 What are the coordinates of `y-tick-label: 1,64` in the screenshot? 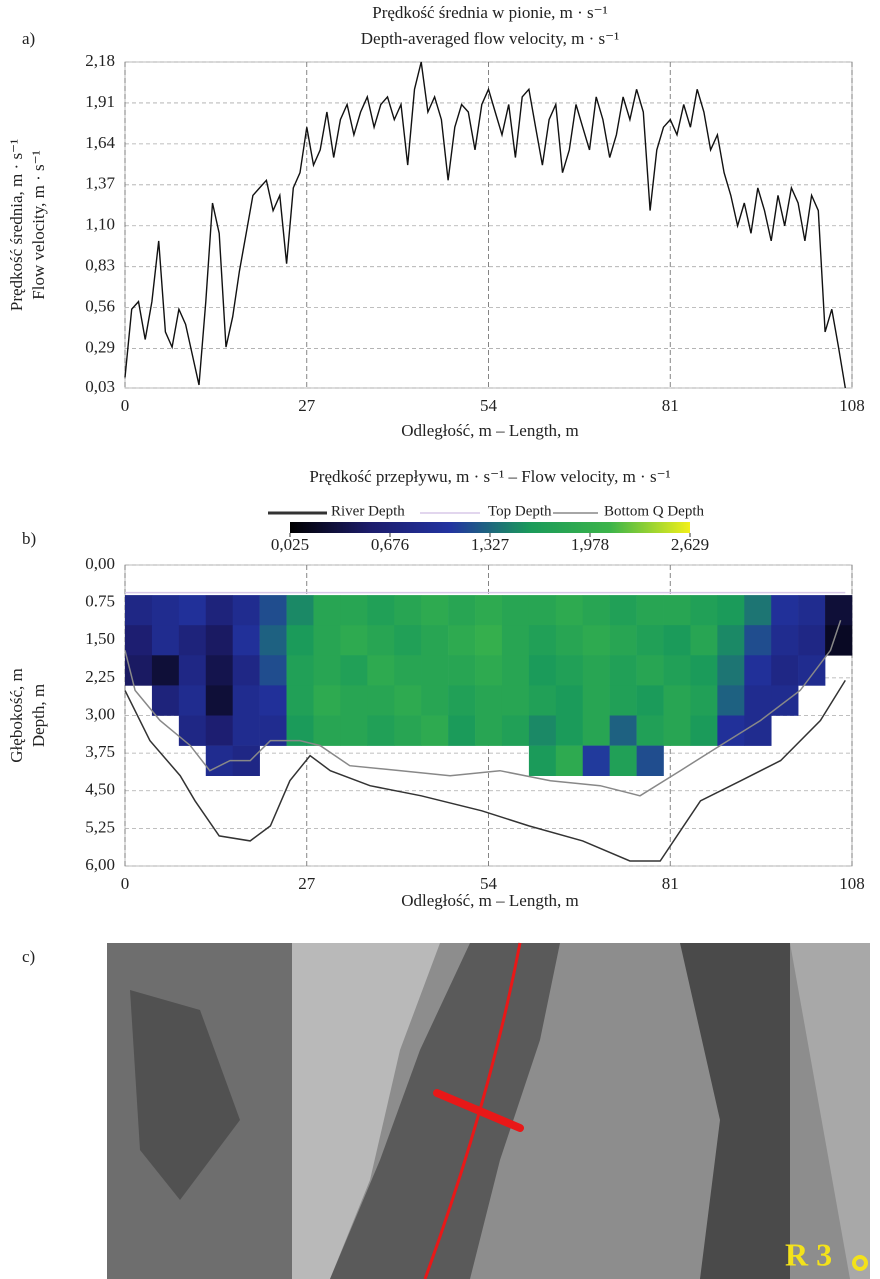 It's located at (100, 142).